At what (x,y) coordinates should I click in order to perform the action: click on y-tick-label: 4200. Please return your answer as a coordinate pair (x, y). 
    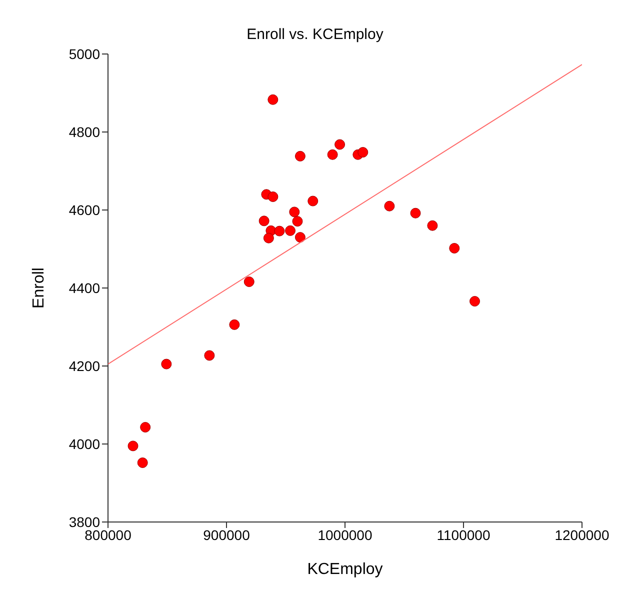
    Looking at the image, I should click on (84, 366).